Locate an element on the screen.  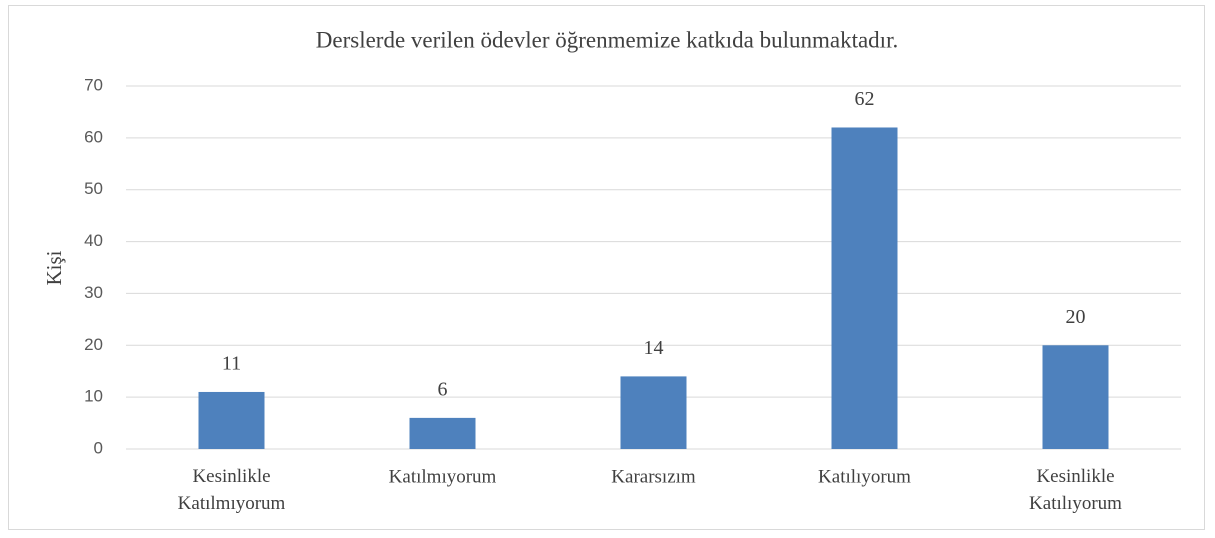
x-tick-label: Kesinlikle Katılıyorum is located at coordinates (1075, 490).